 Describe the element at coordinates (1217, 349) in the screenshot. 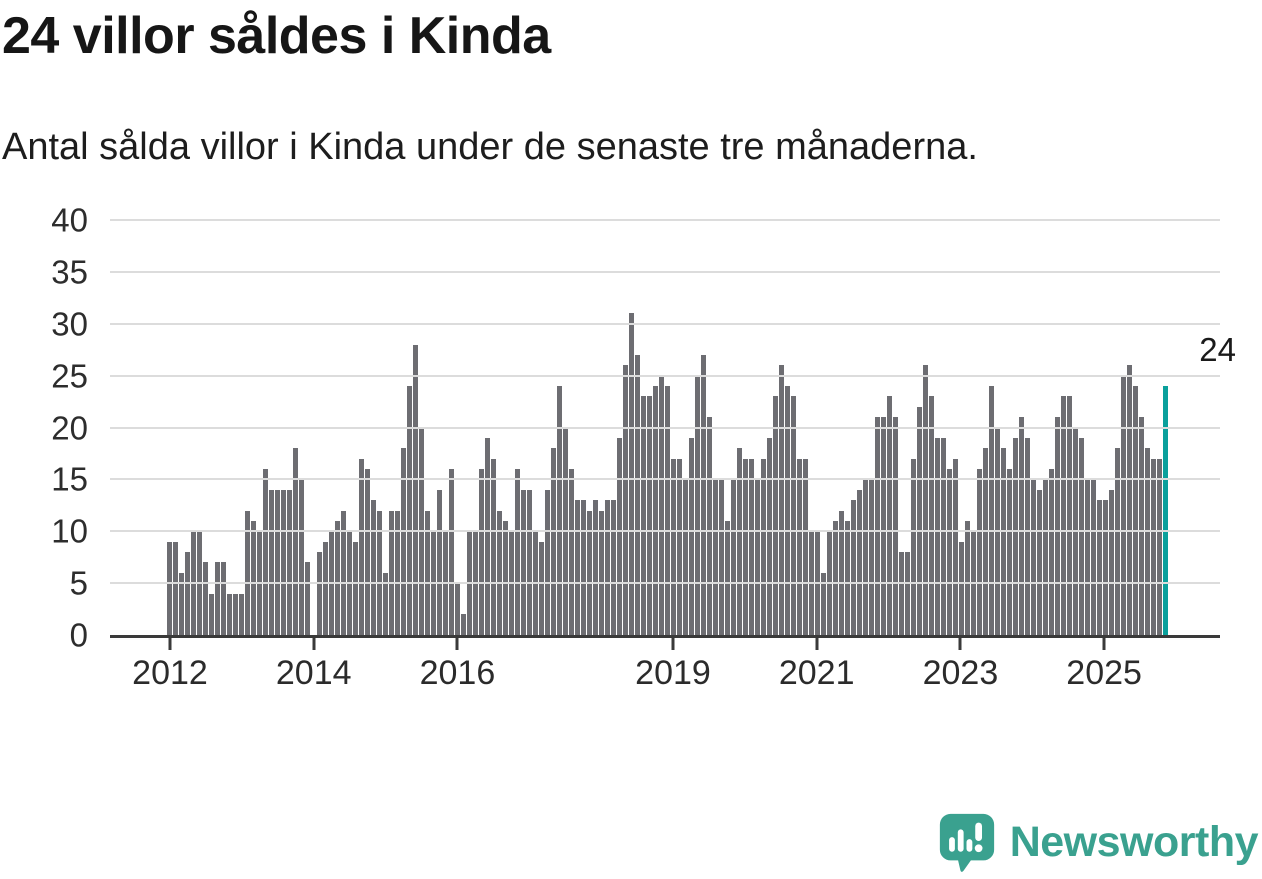

I see `last-value-annotation: 24` at that location.